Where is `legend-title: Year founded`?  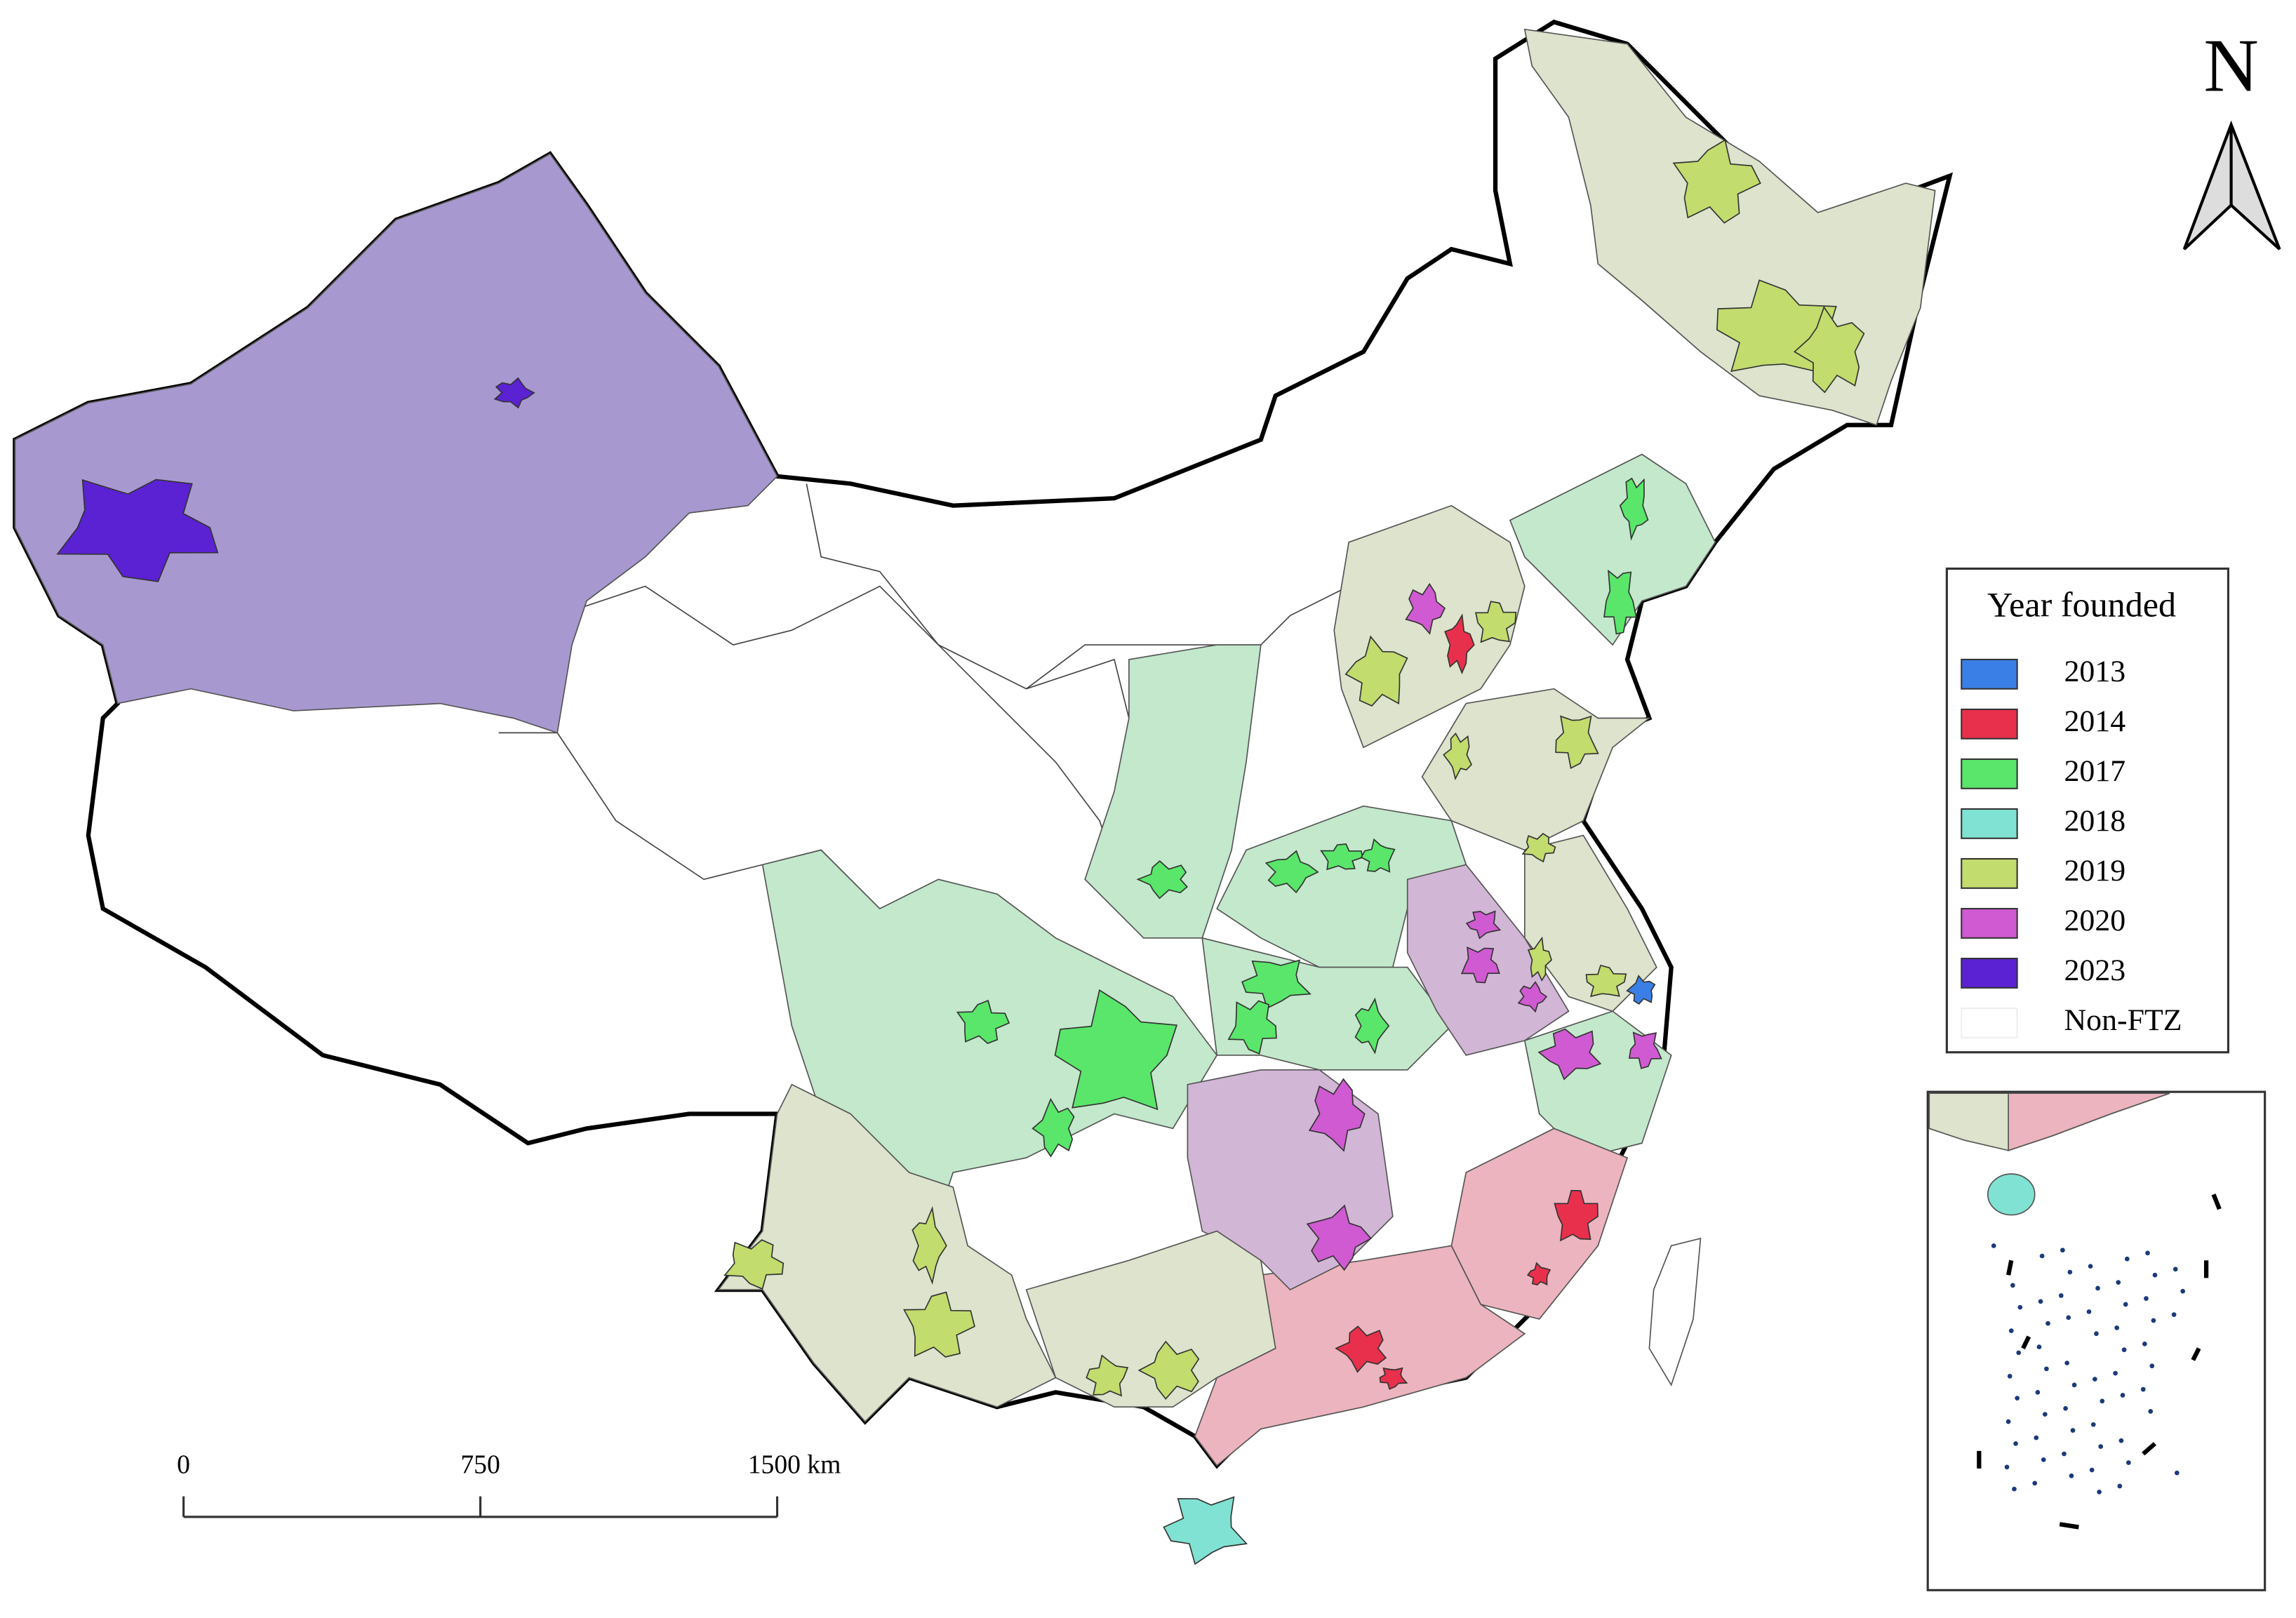
legend-title: Year founded is located at coordinates (2081, 604).